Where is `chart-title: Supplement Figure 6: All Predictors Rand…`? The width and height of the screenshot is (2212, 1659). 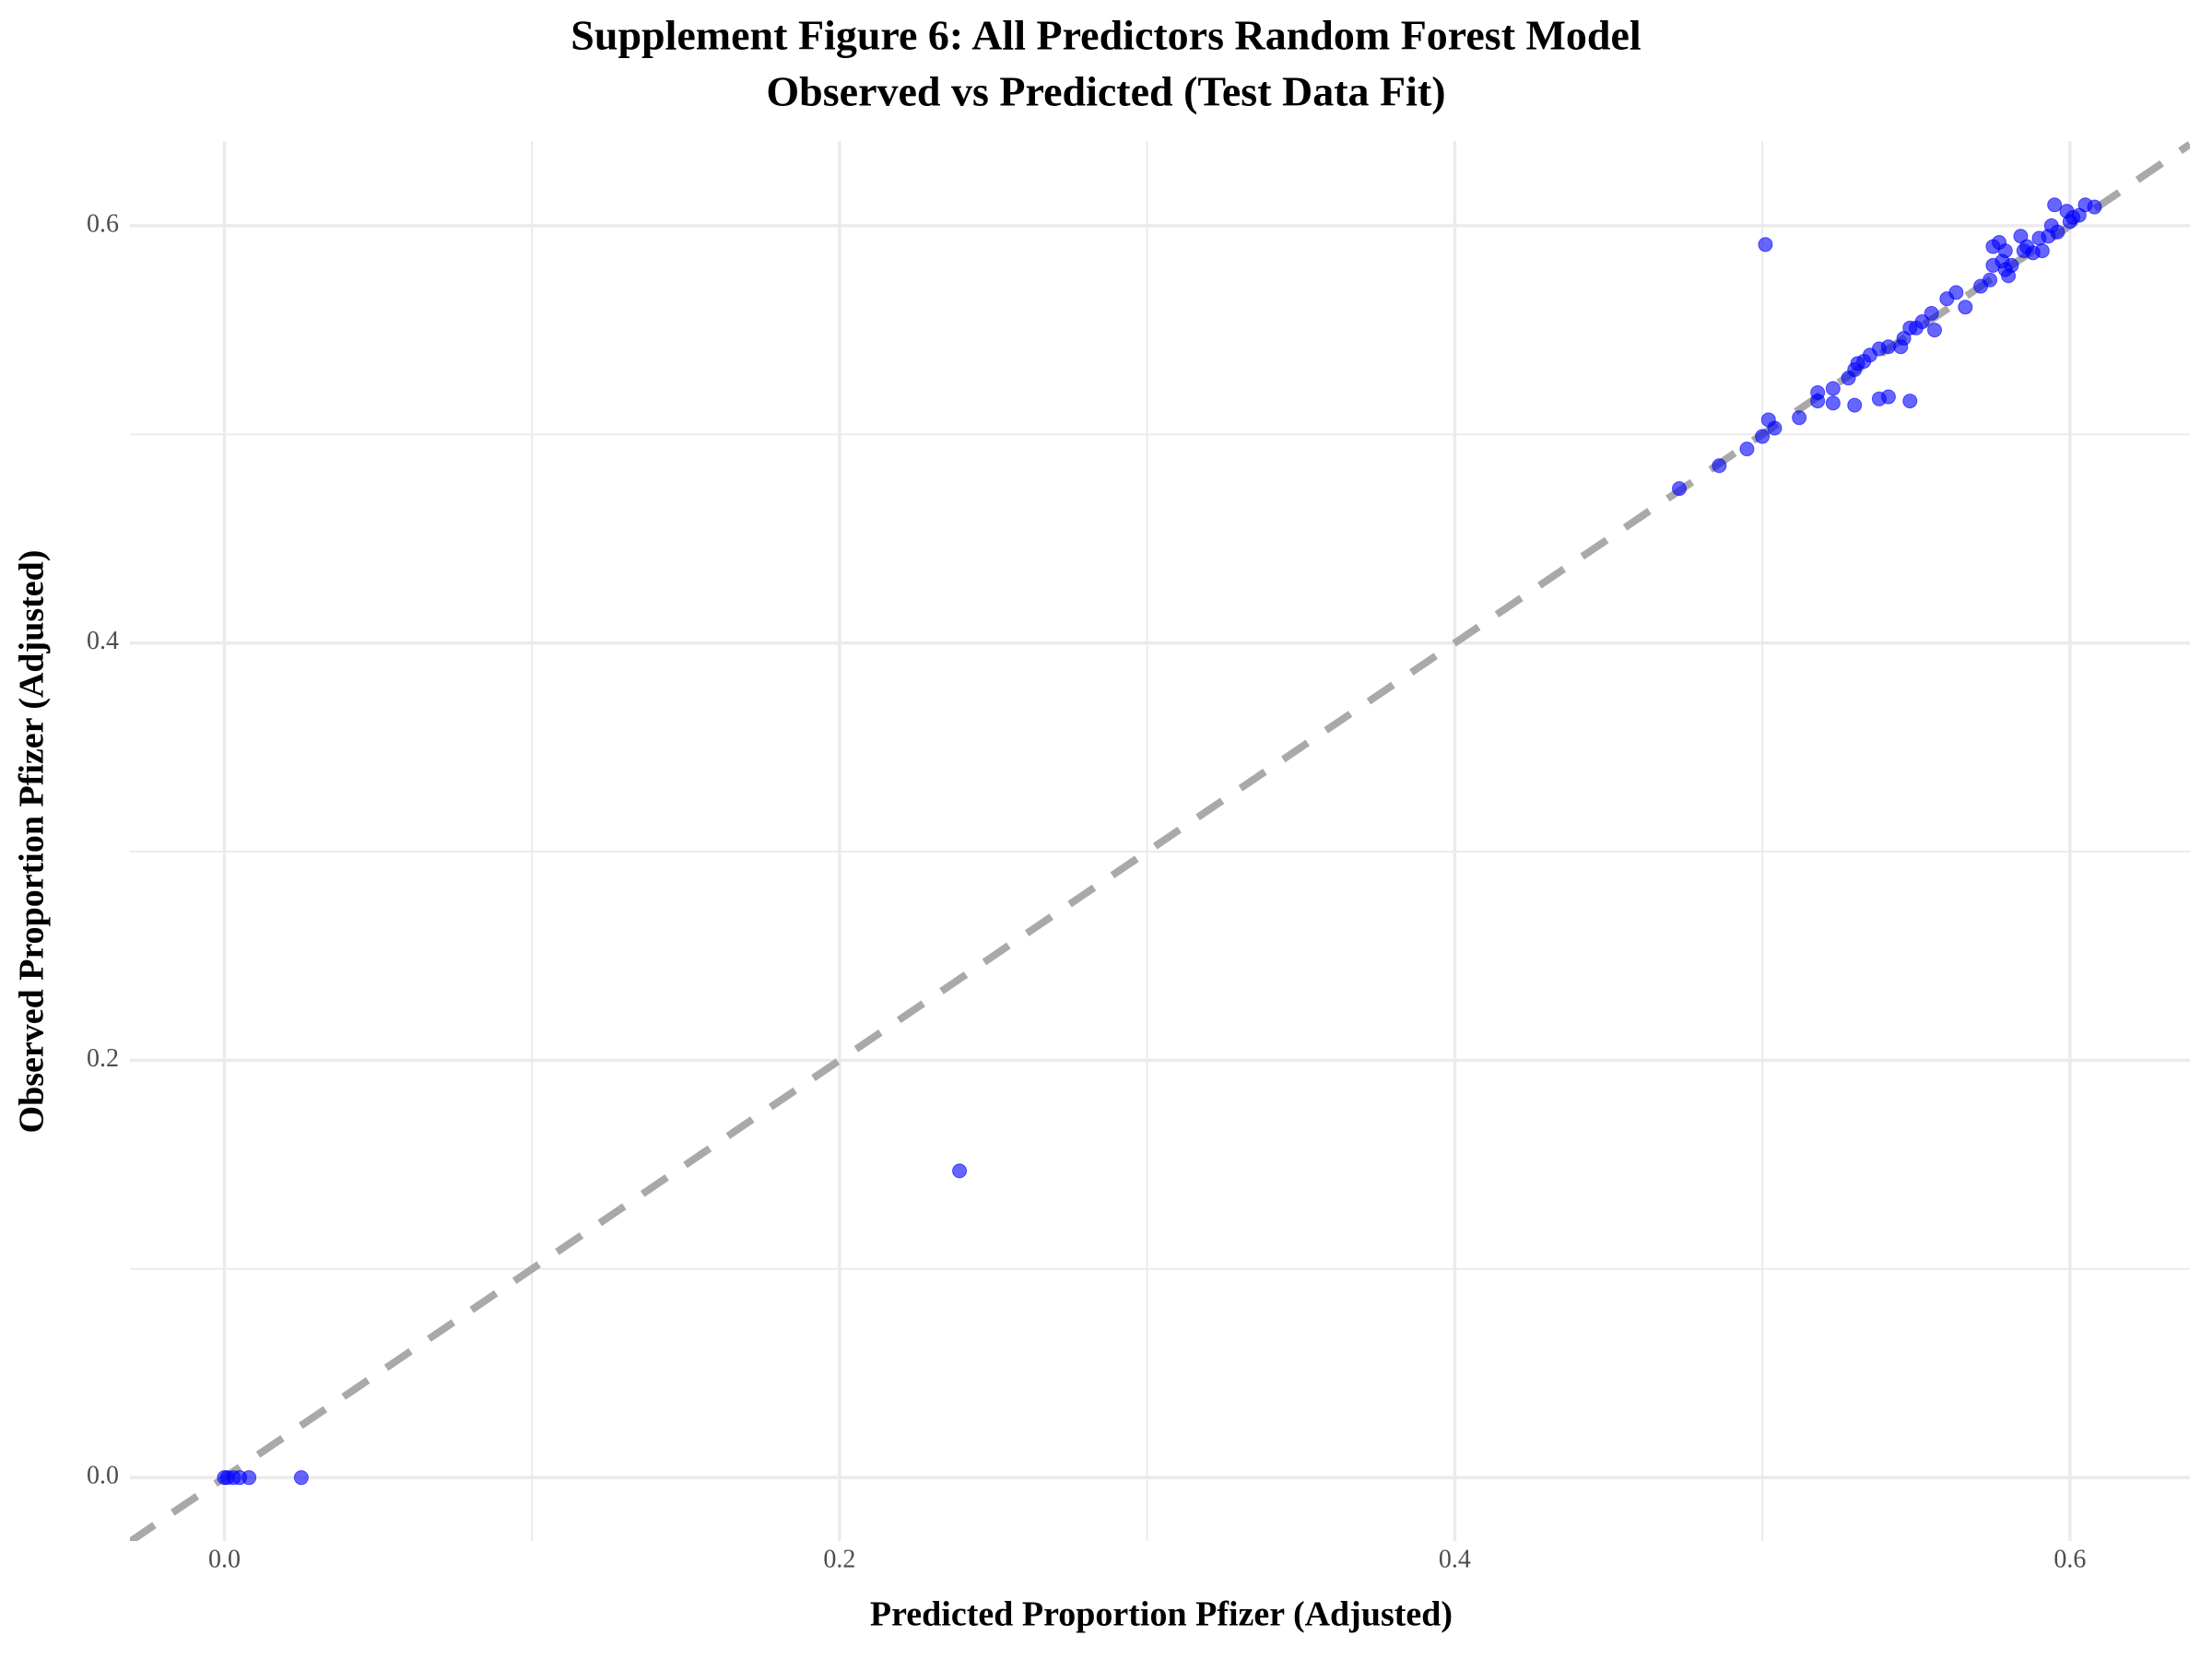
chart-title: Supplement Figure 6: All Predictors Rand… is located at coordinates (1106, 35).